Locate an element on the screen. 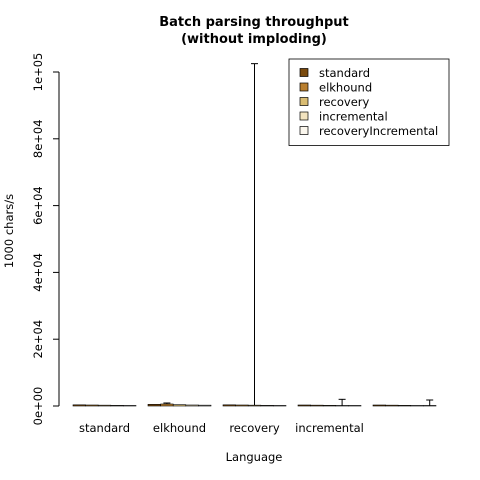 The height and width of the screenshot is (480, 480). x-tick-labels: standard elkhound recovery incremental is located at coordinates (221, 428).